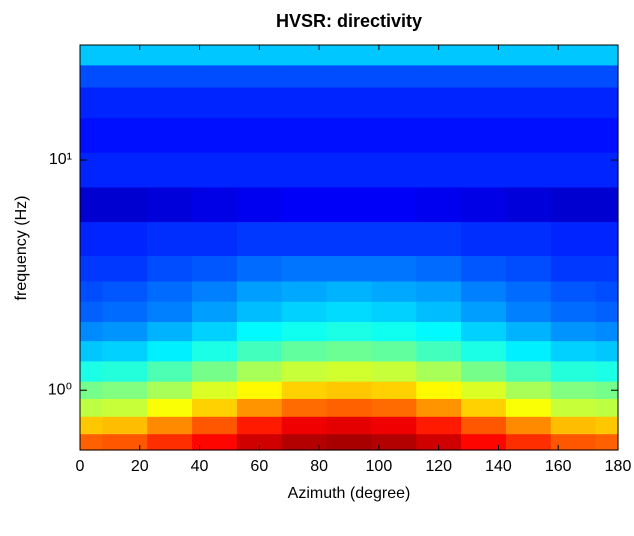 The image size is (634, 536). I want to click on x-tick-label: 140, so click(498, 466).